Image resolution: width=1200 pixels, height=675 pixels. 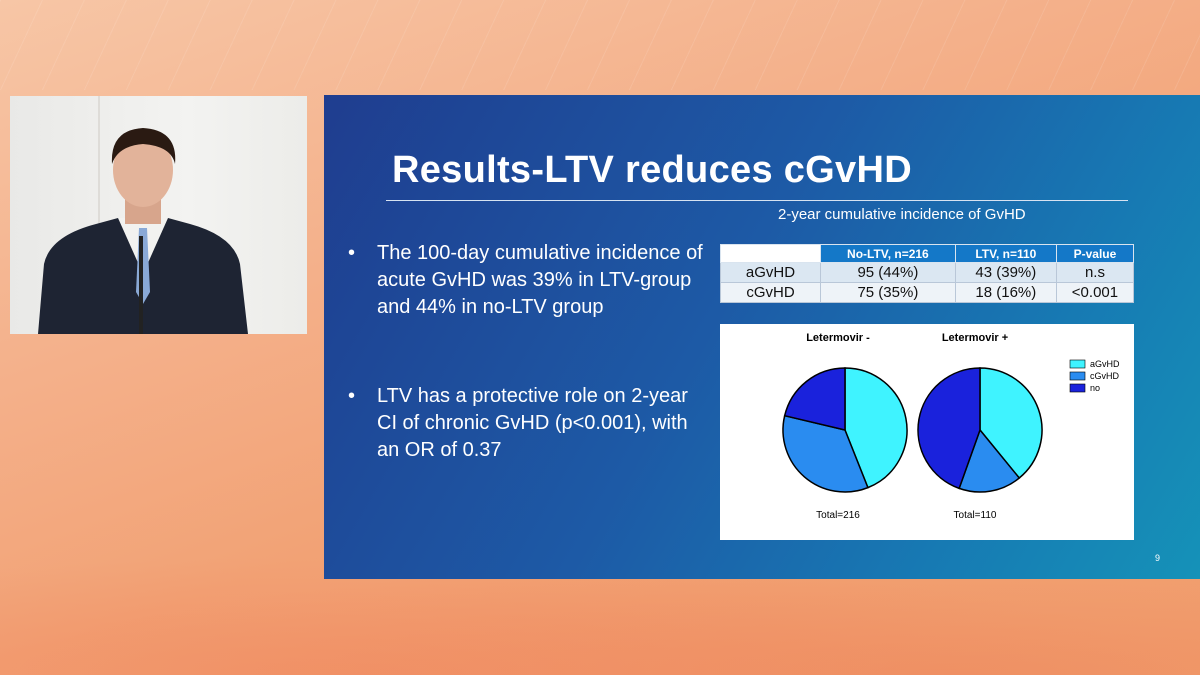 I want to click on table-row: aGvHD 95 (44%) 43 (39%) n.s, so click(x=927, y=272).